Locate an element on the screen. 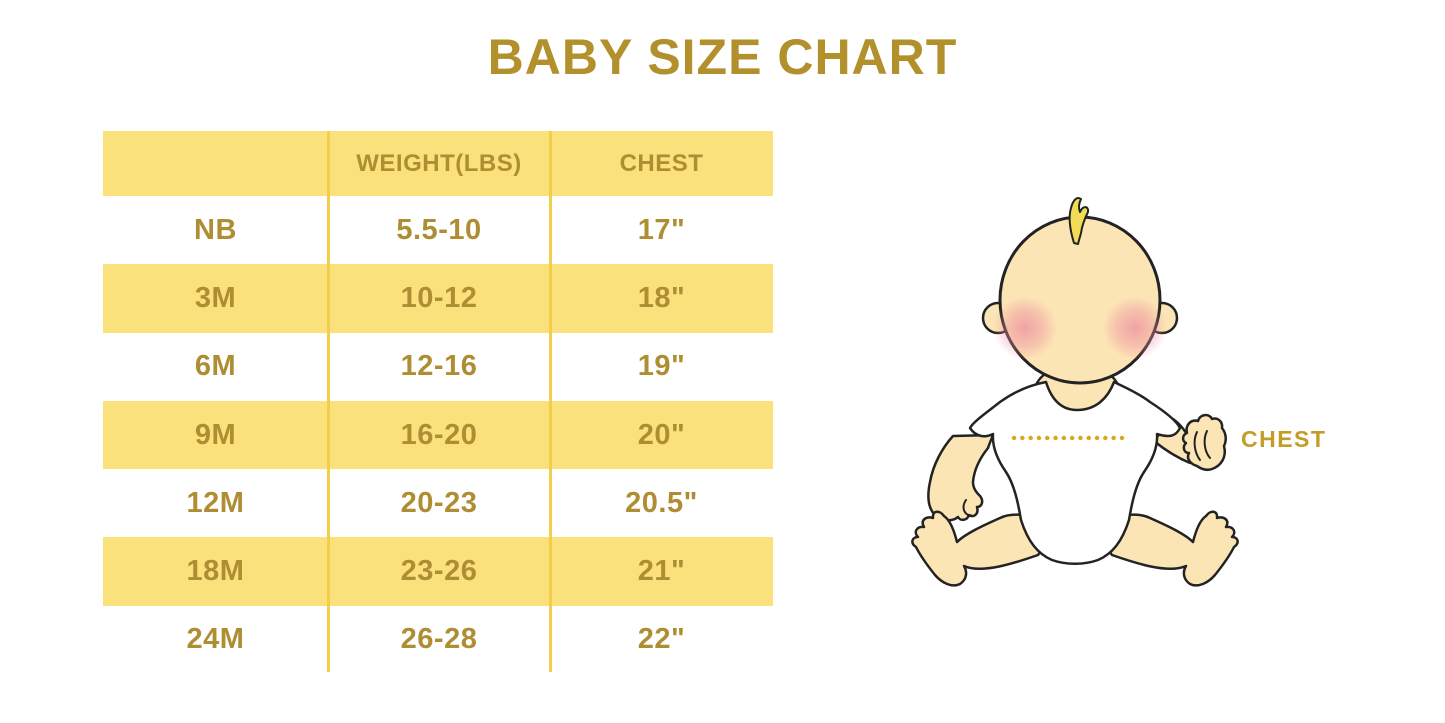  chest-value: 20" is located at coordinates (661, 434).